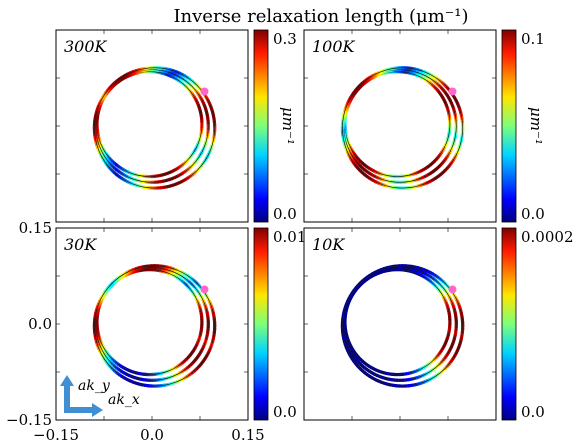  I want to click on temperature-label: 30K, so click(80, 244).